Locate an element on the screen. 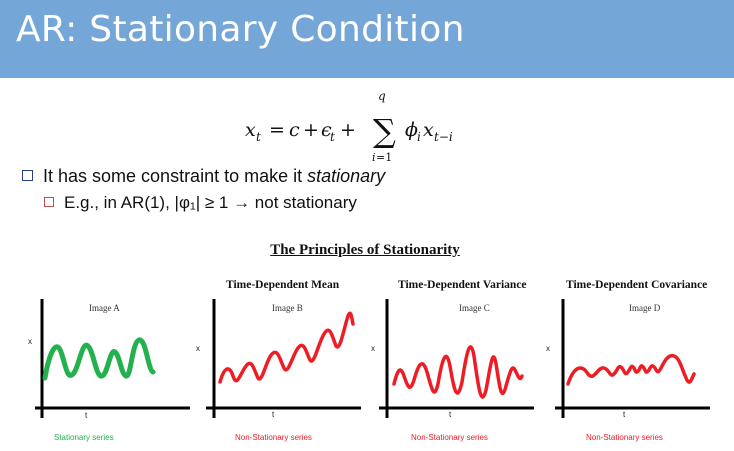 The width and height of the screenshot is (734, 451). panel-b: x Image B t Non-Stationary series is located at coordinates (281, 369).